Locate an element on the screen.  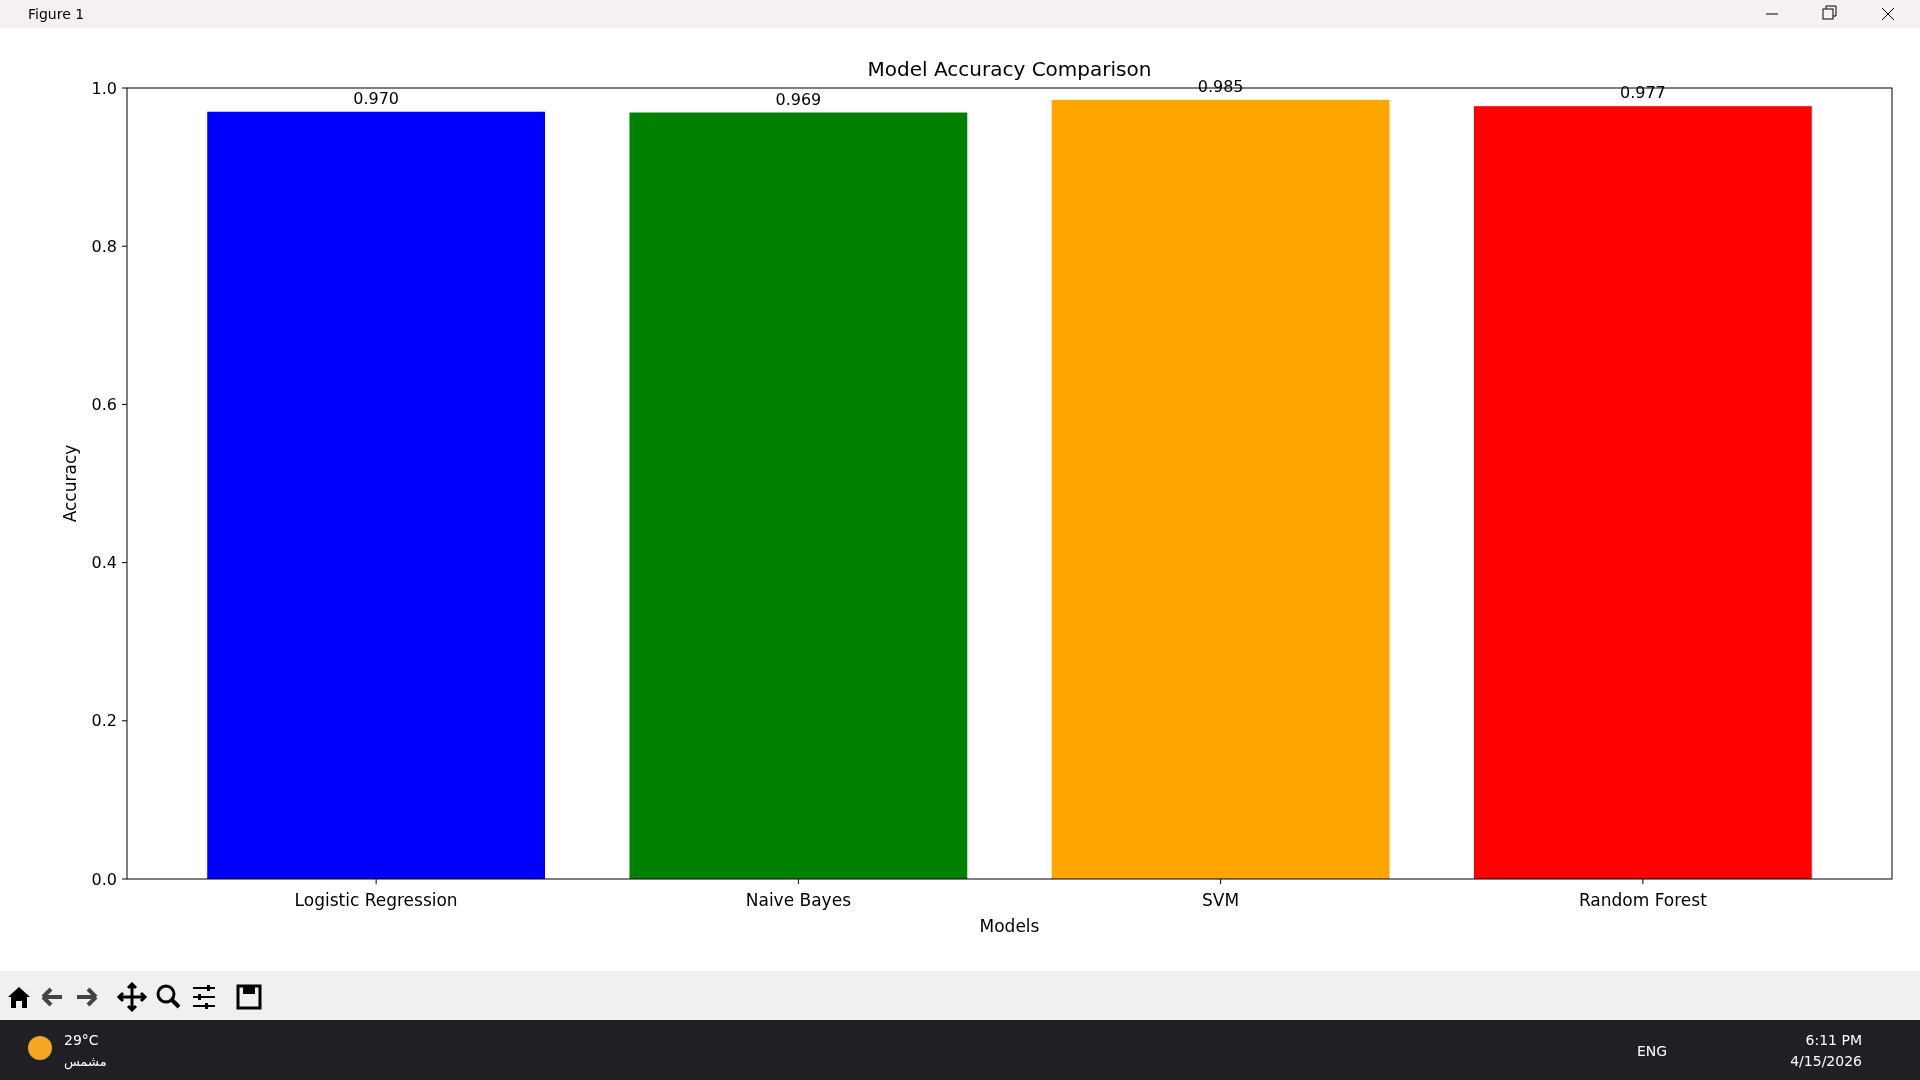
y-tick-label: 1.0 is located at coordinates (104, 88).